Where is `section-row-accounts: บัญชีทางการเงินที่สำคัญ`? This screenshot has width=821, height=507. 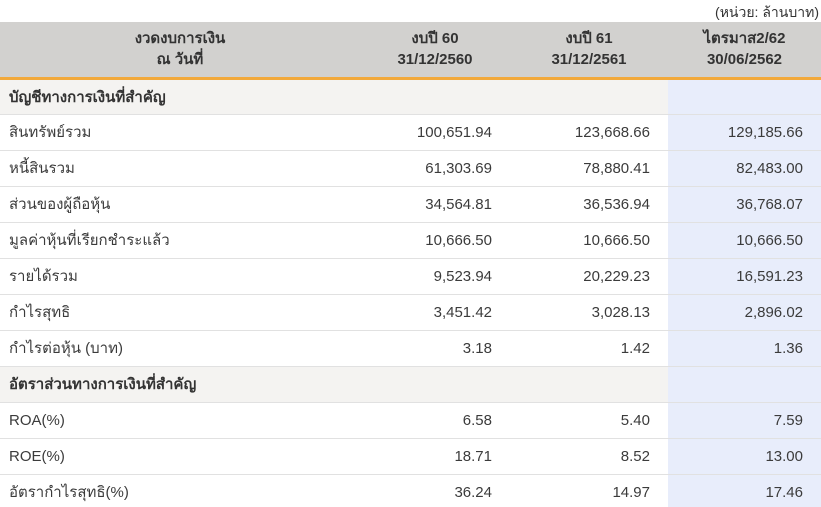
section-row-accounts: บัญชีทางการเงินที่สำคัญ is located at coordinates (410, 96).